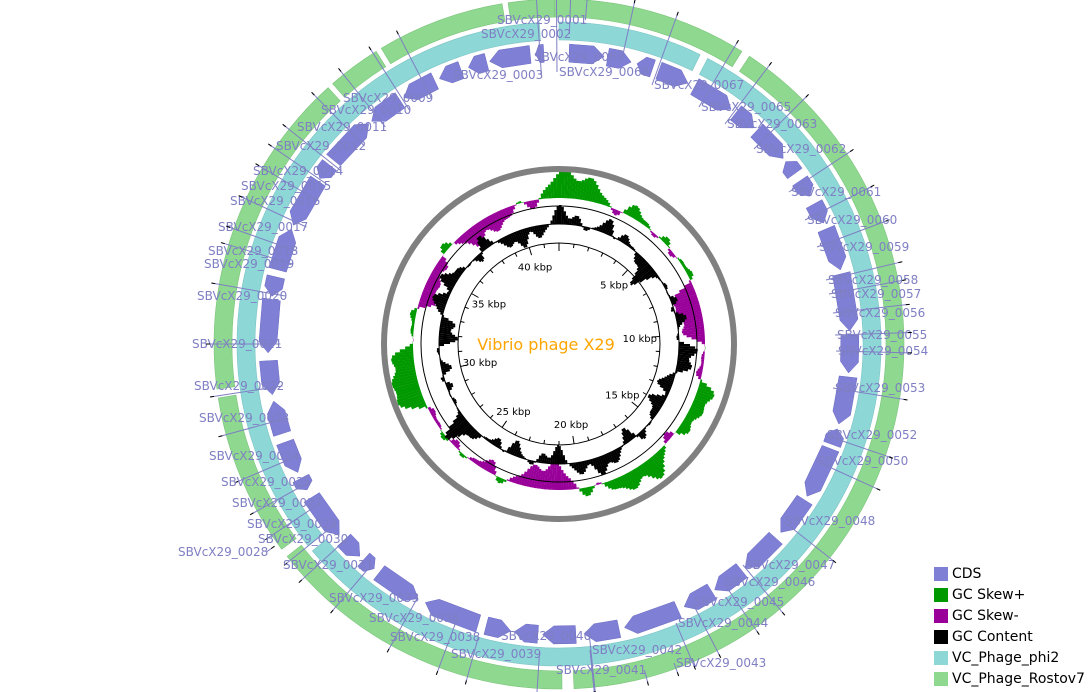  I want to click on gene-label: SBVcX29_0028, so click(223, 552).